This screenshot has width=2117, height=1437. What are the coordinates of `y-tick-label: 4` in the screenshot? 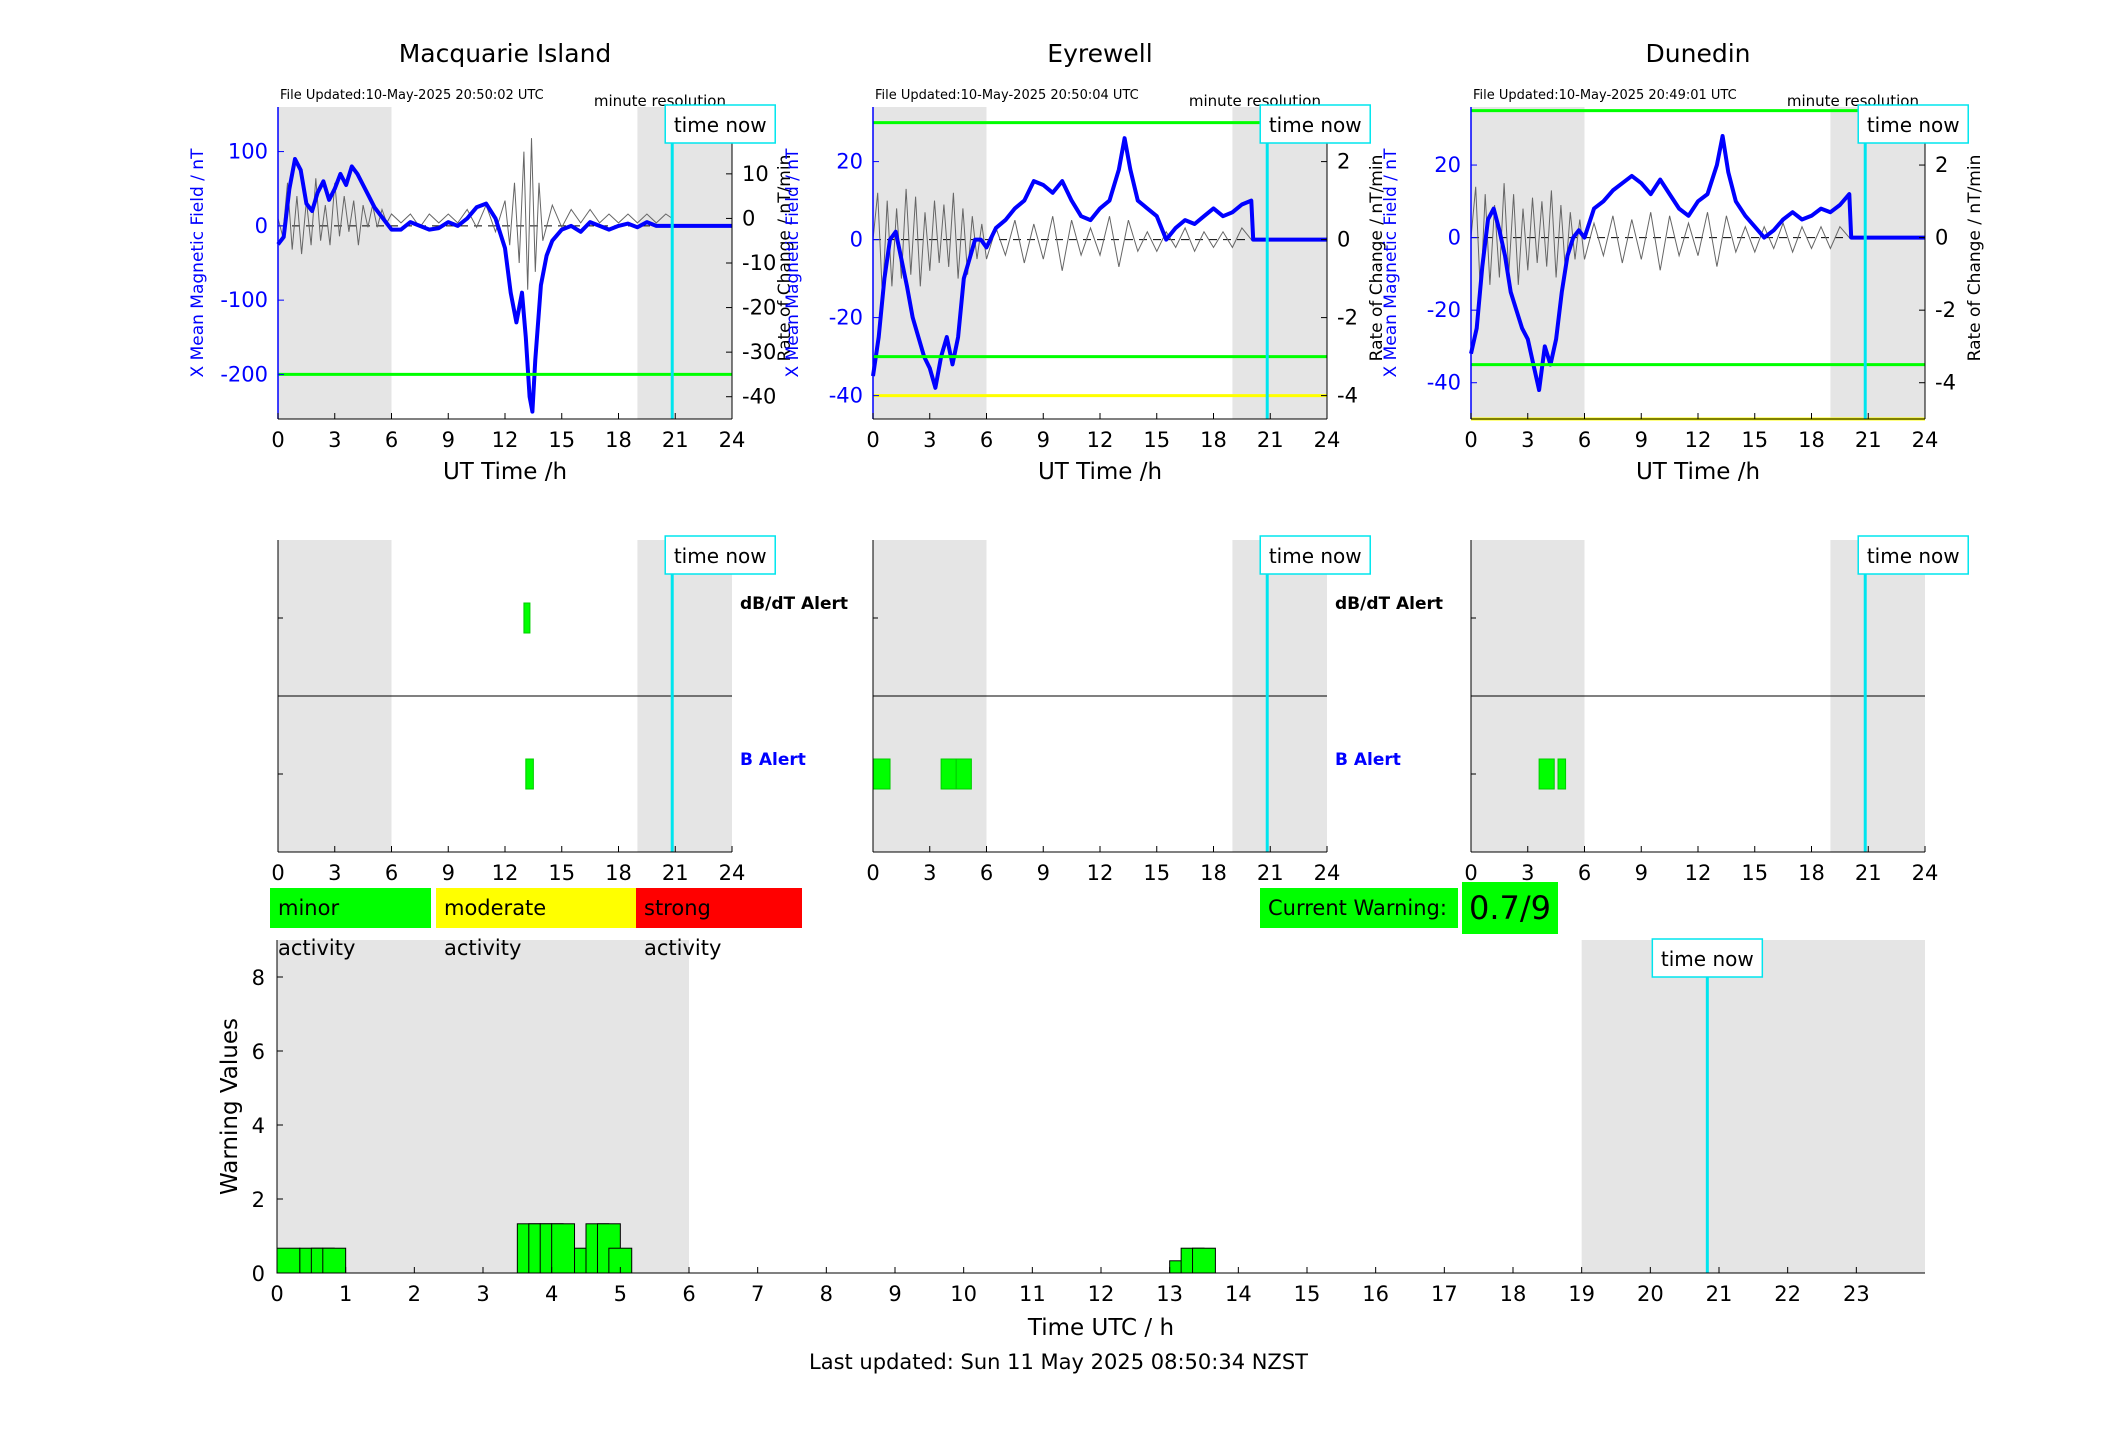 It's located at (258, 1126).